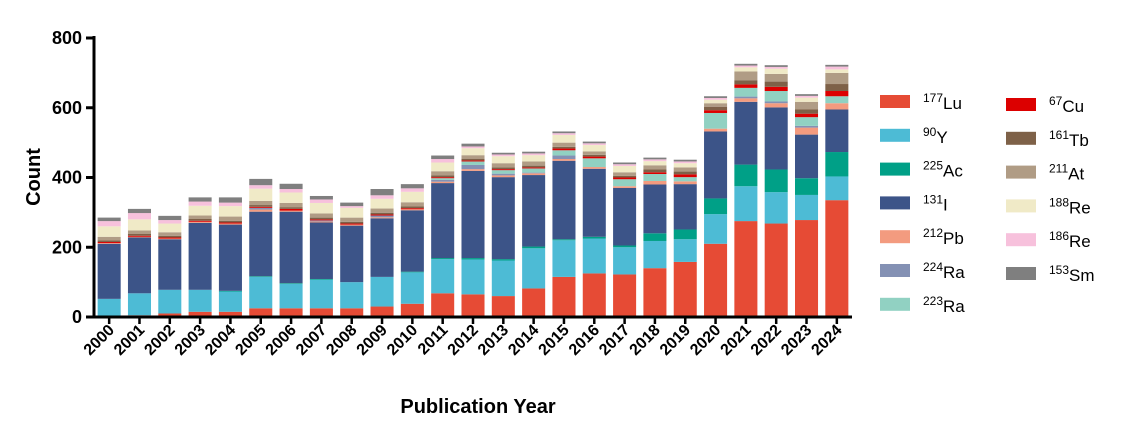  What do you see at coordinates (200, 199) in the screenshot?
I see `bar-2003-153Sm` at bounding box center [200, 199].